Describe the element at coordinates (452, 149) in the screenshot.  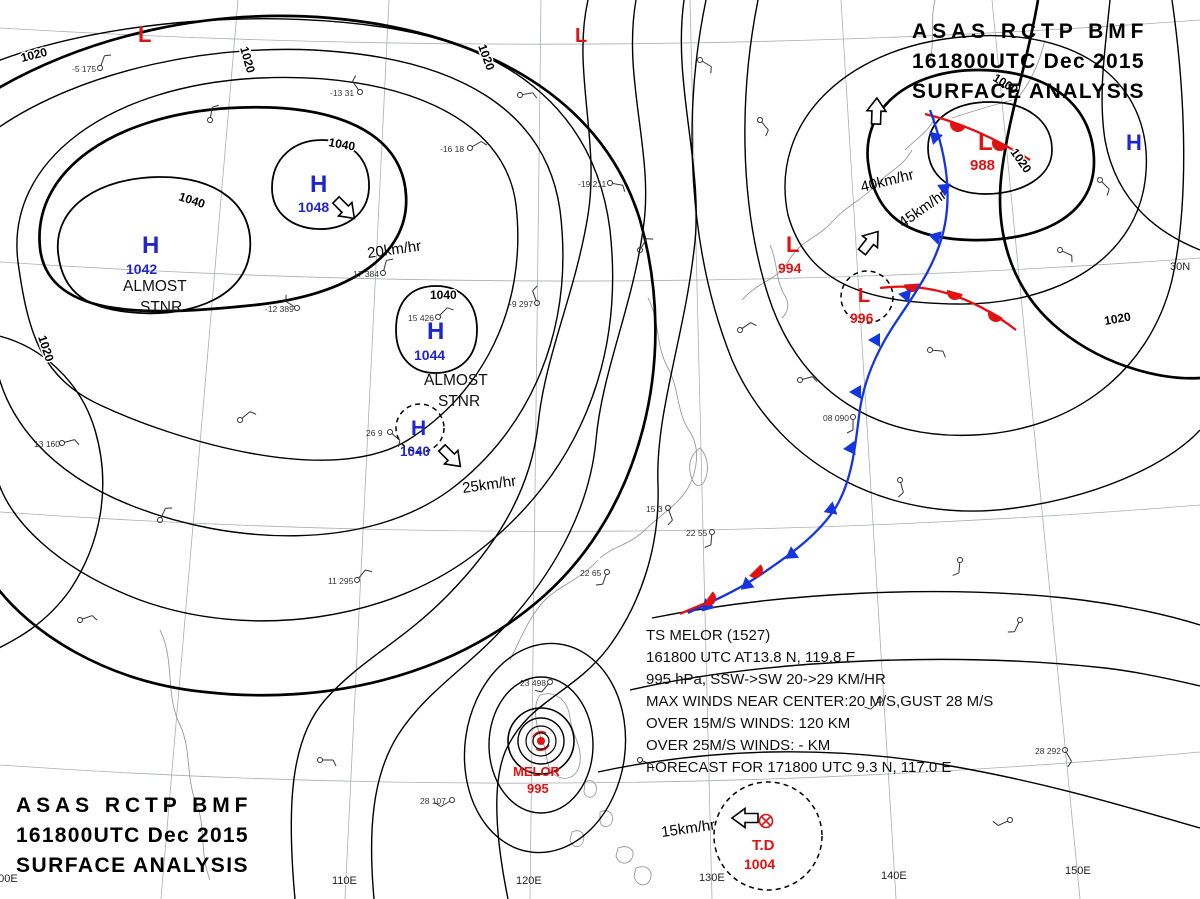
I see `station-label: -16 18` at that location.